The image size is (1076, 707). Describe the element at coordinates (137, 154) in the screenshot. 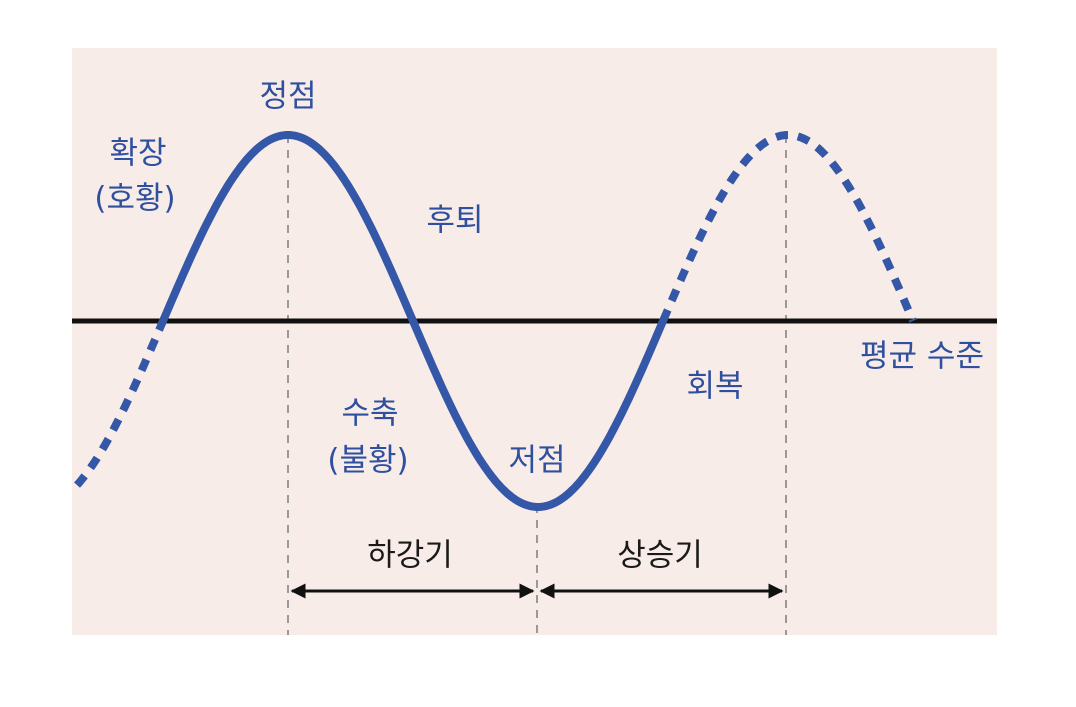

I see `label: 확장` at that location.